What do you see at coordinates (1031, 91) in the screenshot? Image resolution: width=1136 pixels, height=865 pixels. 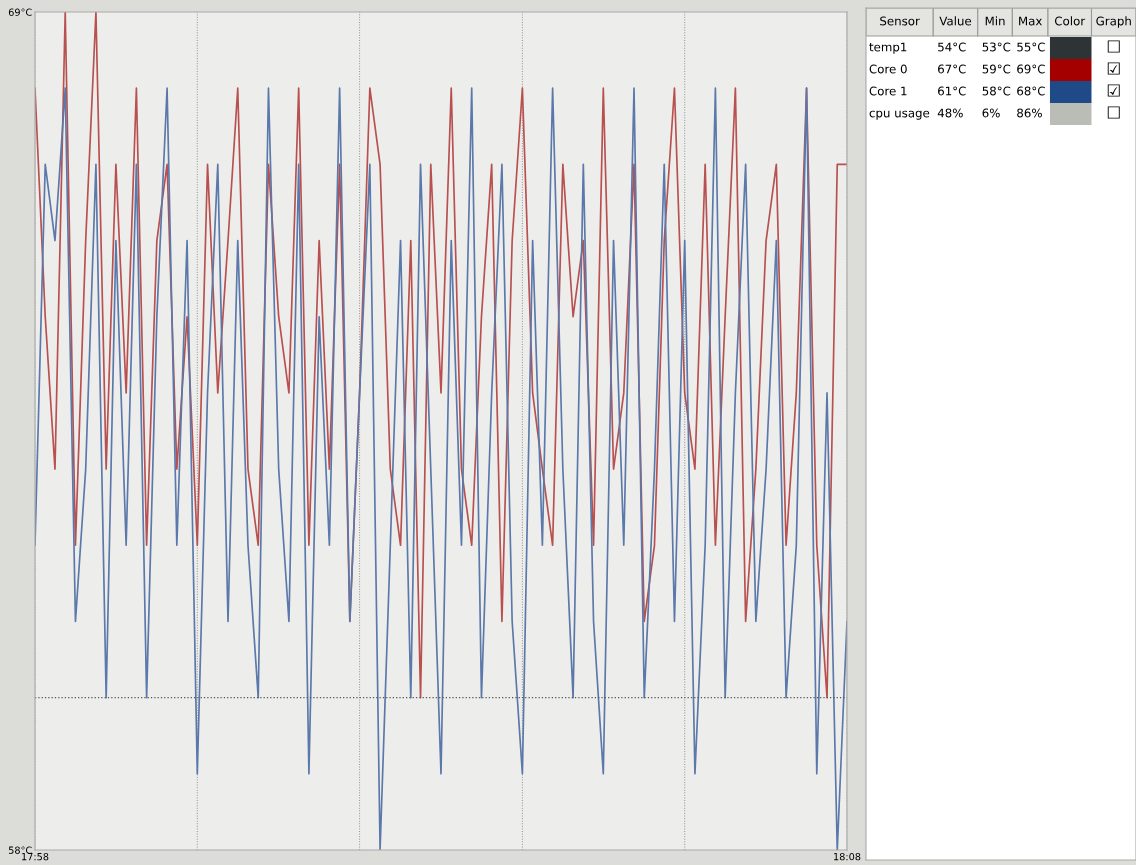 I see `text: 68°C` at bounding box center [1031, 91].